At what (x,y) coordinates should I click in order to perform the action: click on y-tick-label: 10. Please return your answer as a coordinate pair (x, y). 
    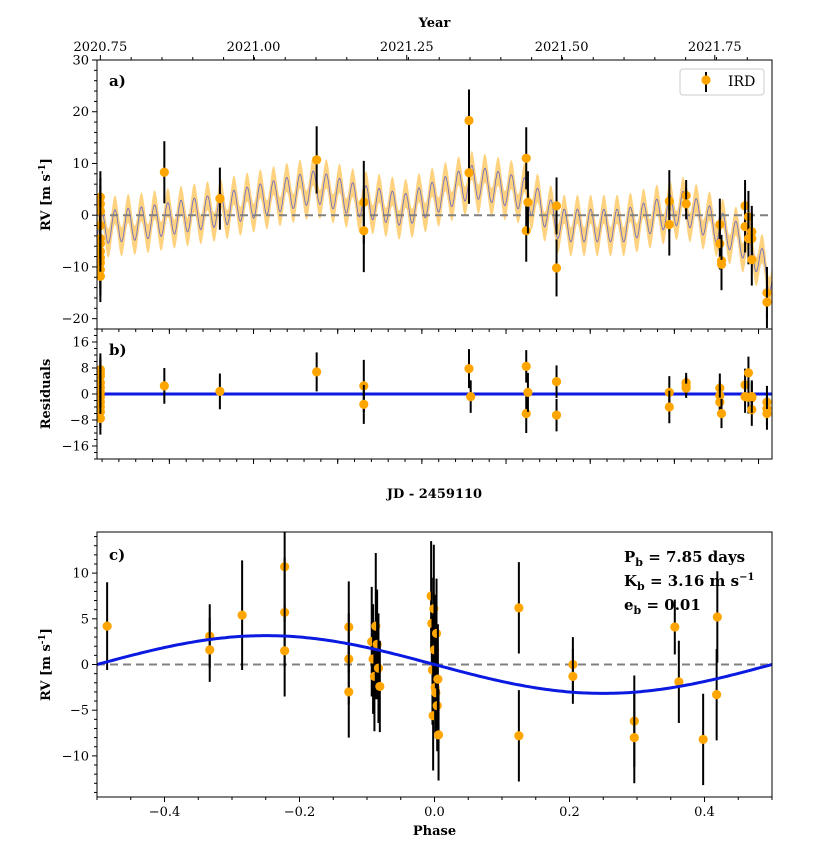
    Looking at the image, I should click on (80, 164).